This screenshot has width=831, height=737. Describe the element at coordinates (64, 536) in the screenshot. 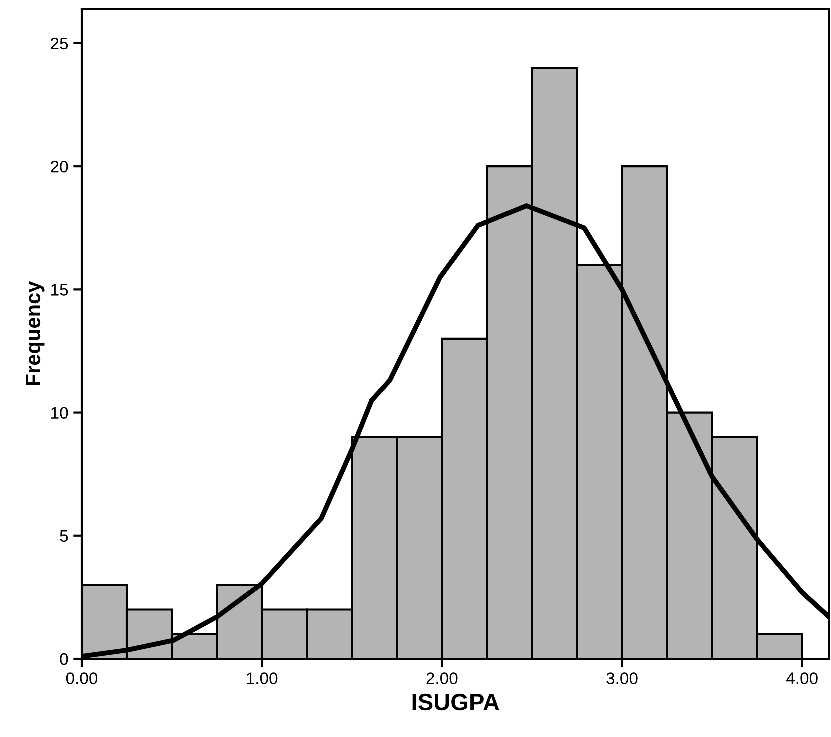

I see `y-tick-label: 5` at that location.